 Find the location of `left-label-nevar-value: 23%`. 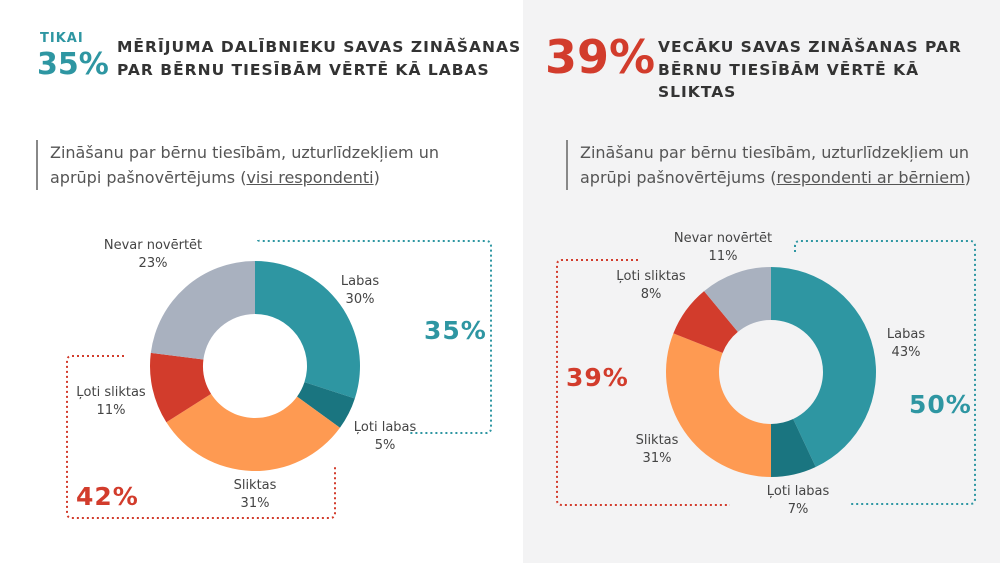

left-label-nevar-value: 23% is located at coordinates (153, 263).